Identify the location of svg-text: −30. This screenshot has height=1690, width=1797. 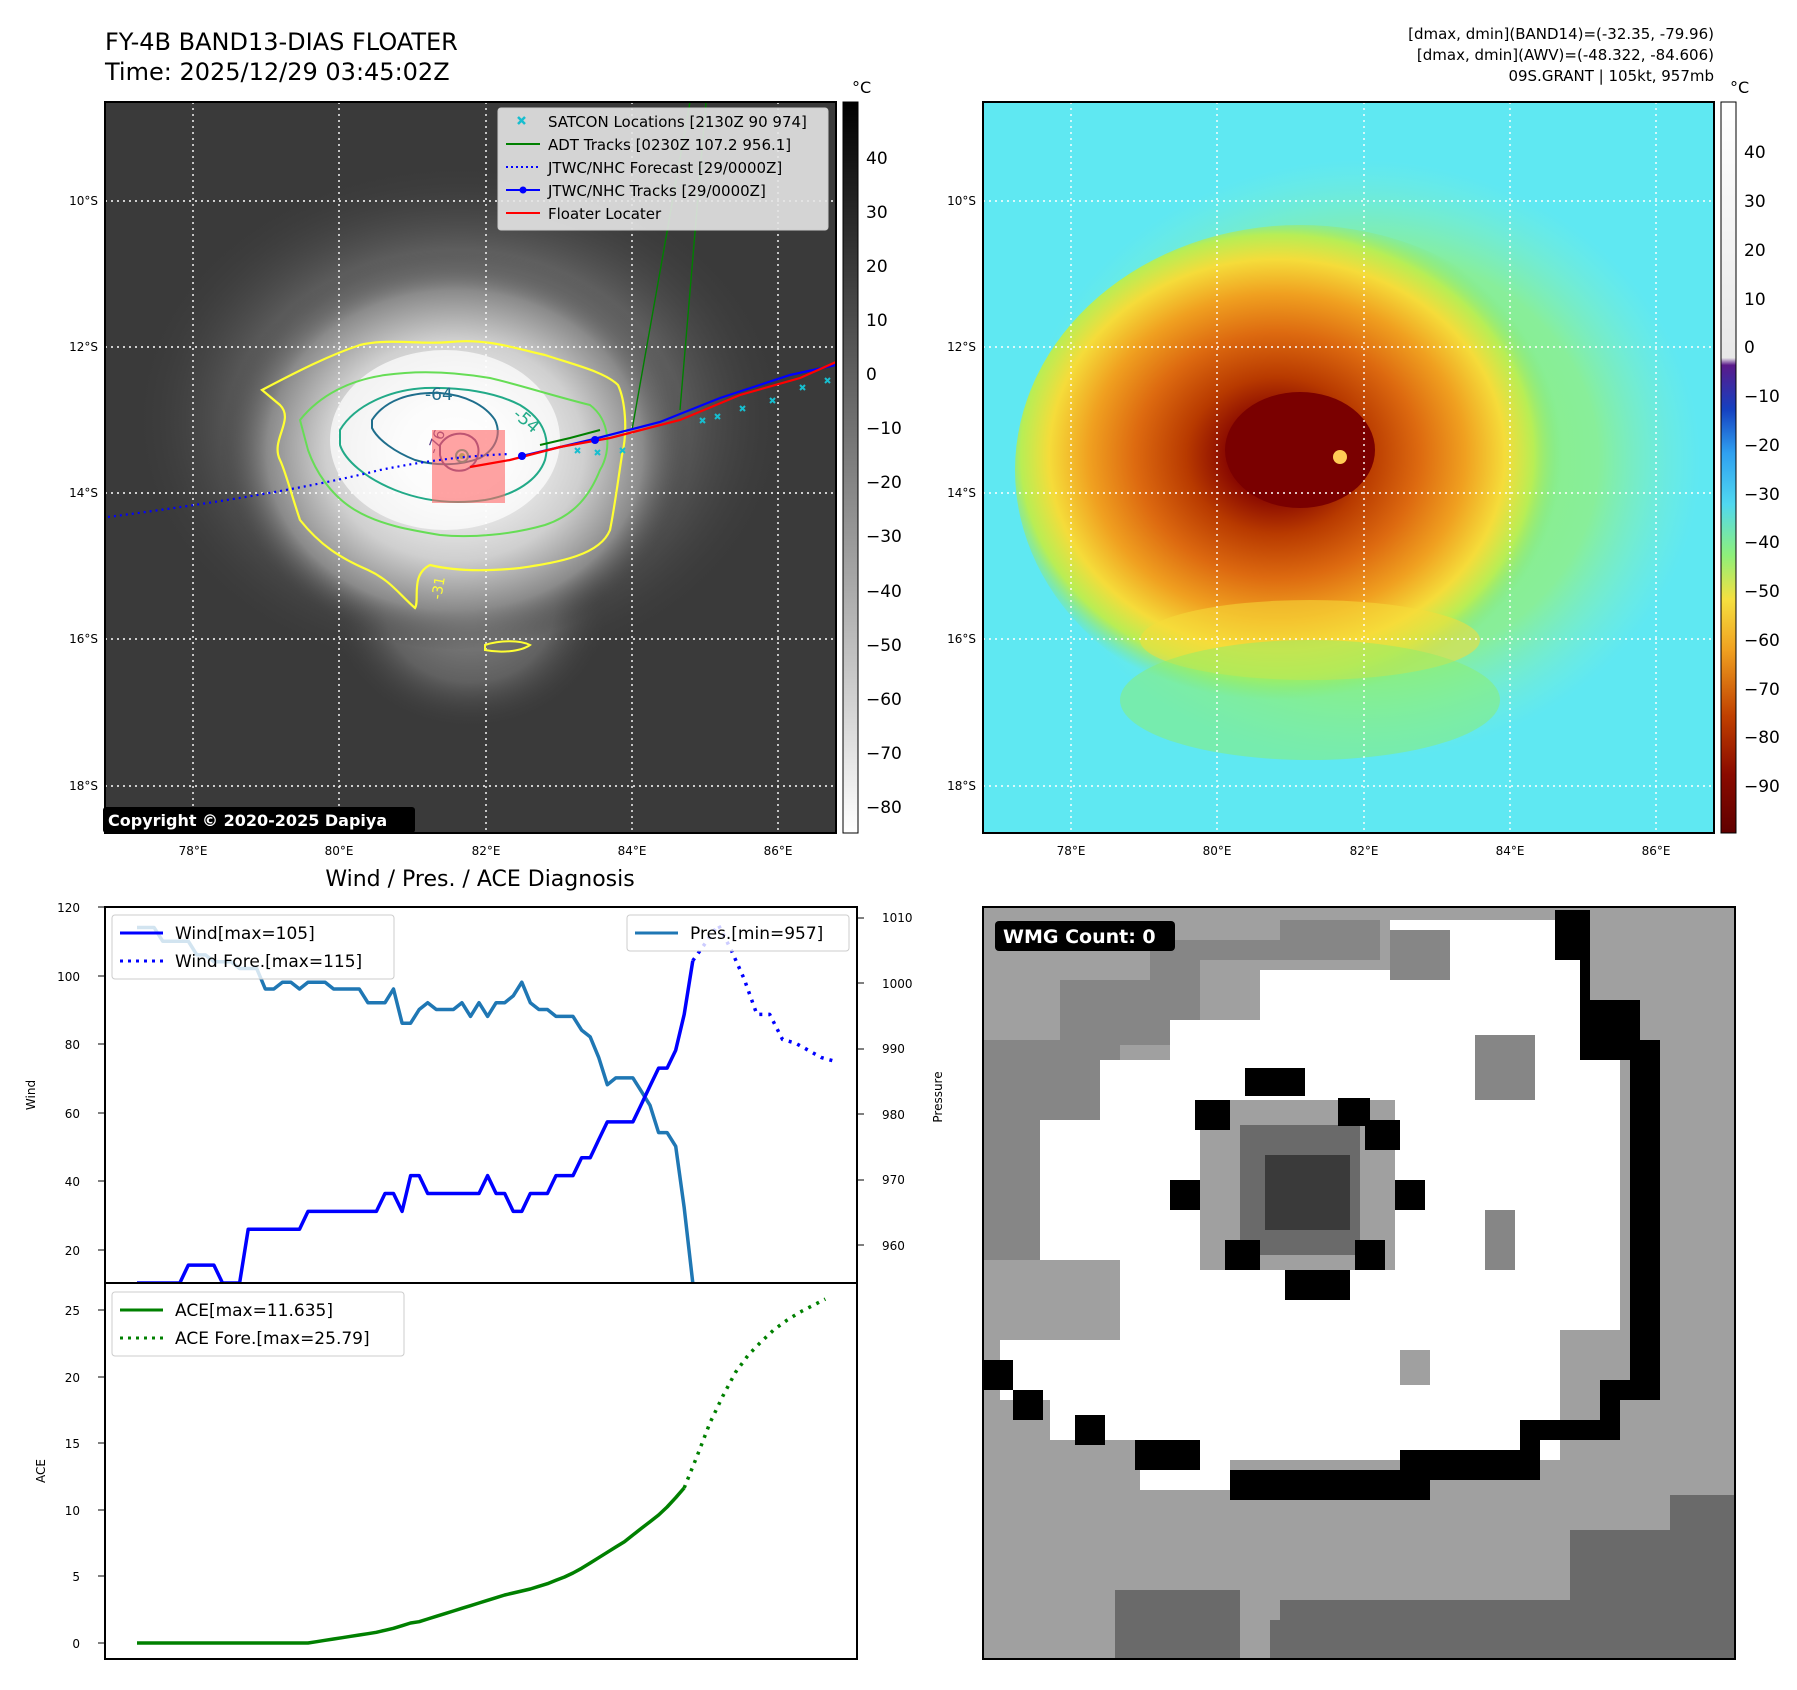
(1762, 495).